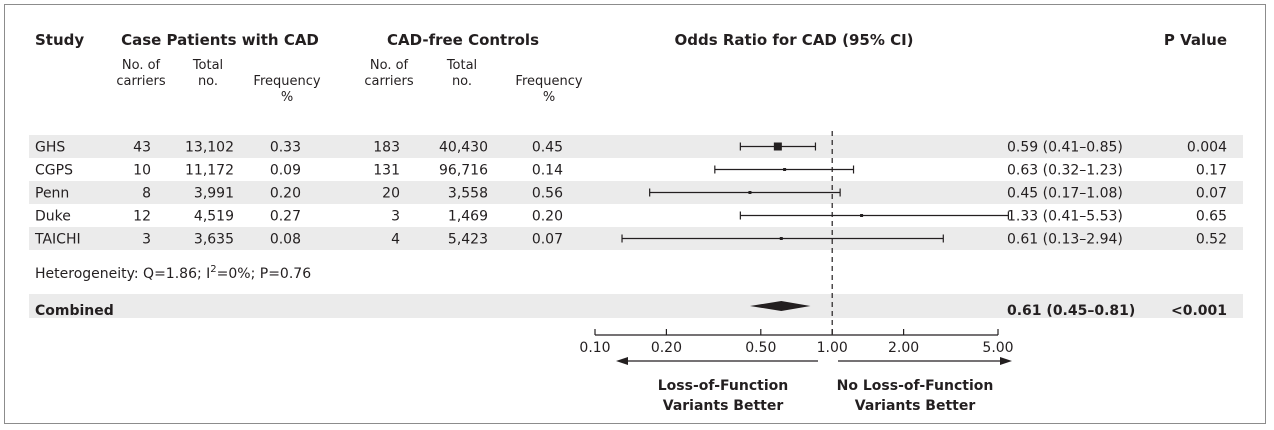  What do you see at coordinates (54, 171) in the screenshot?
I see `study-name: CGPS` at bounding box center [54, 171].